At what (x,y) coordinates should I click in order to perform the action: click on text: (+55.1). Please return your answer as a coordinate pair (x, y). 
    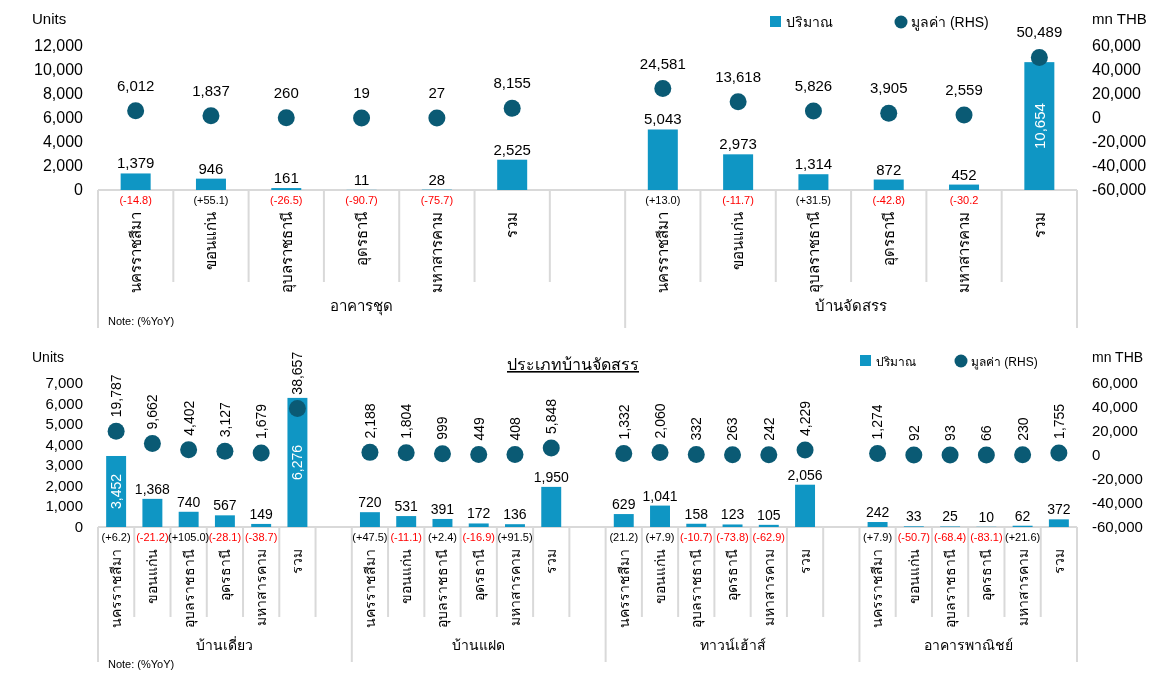
    Looking at the image, I should click on (211, 200).